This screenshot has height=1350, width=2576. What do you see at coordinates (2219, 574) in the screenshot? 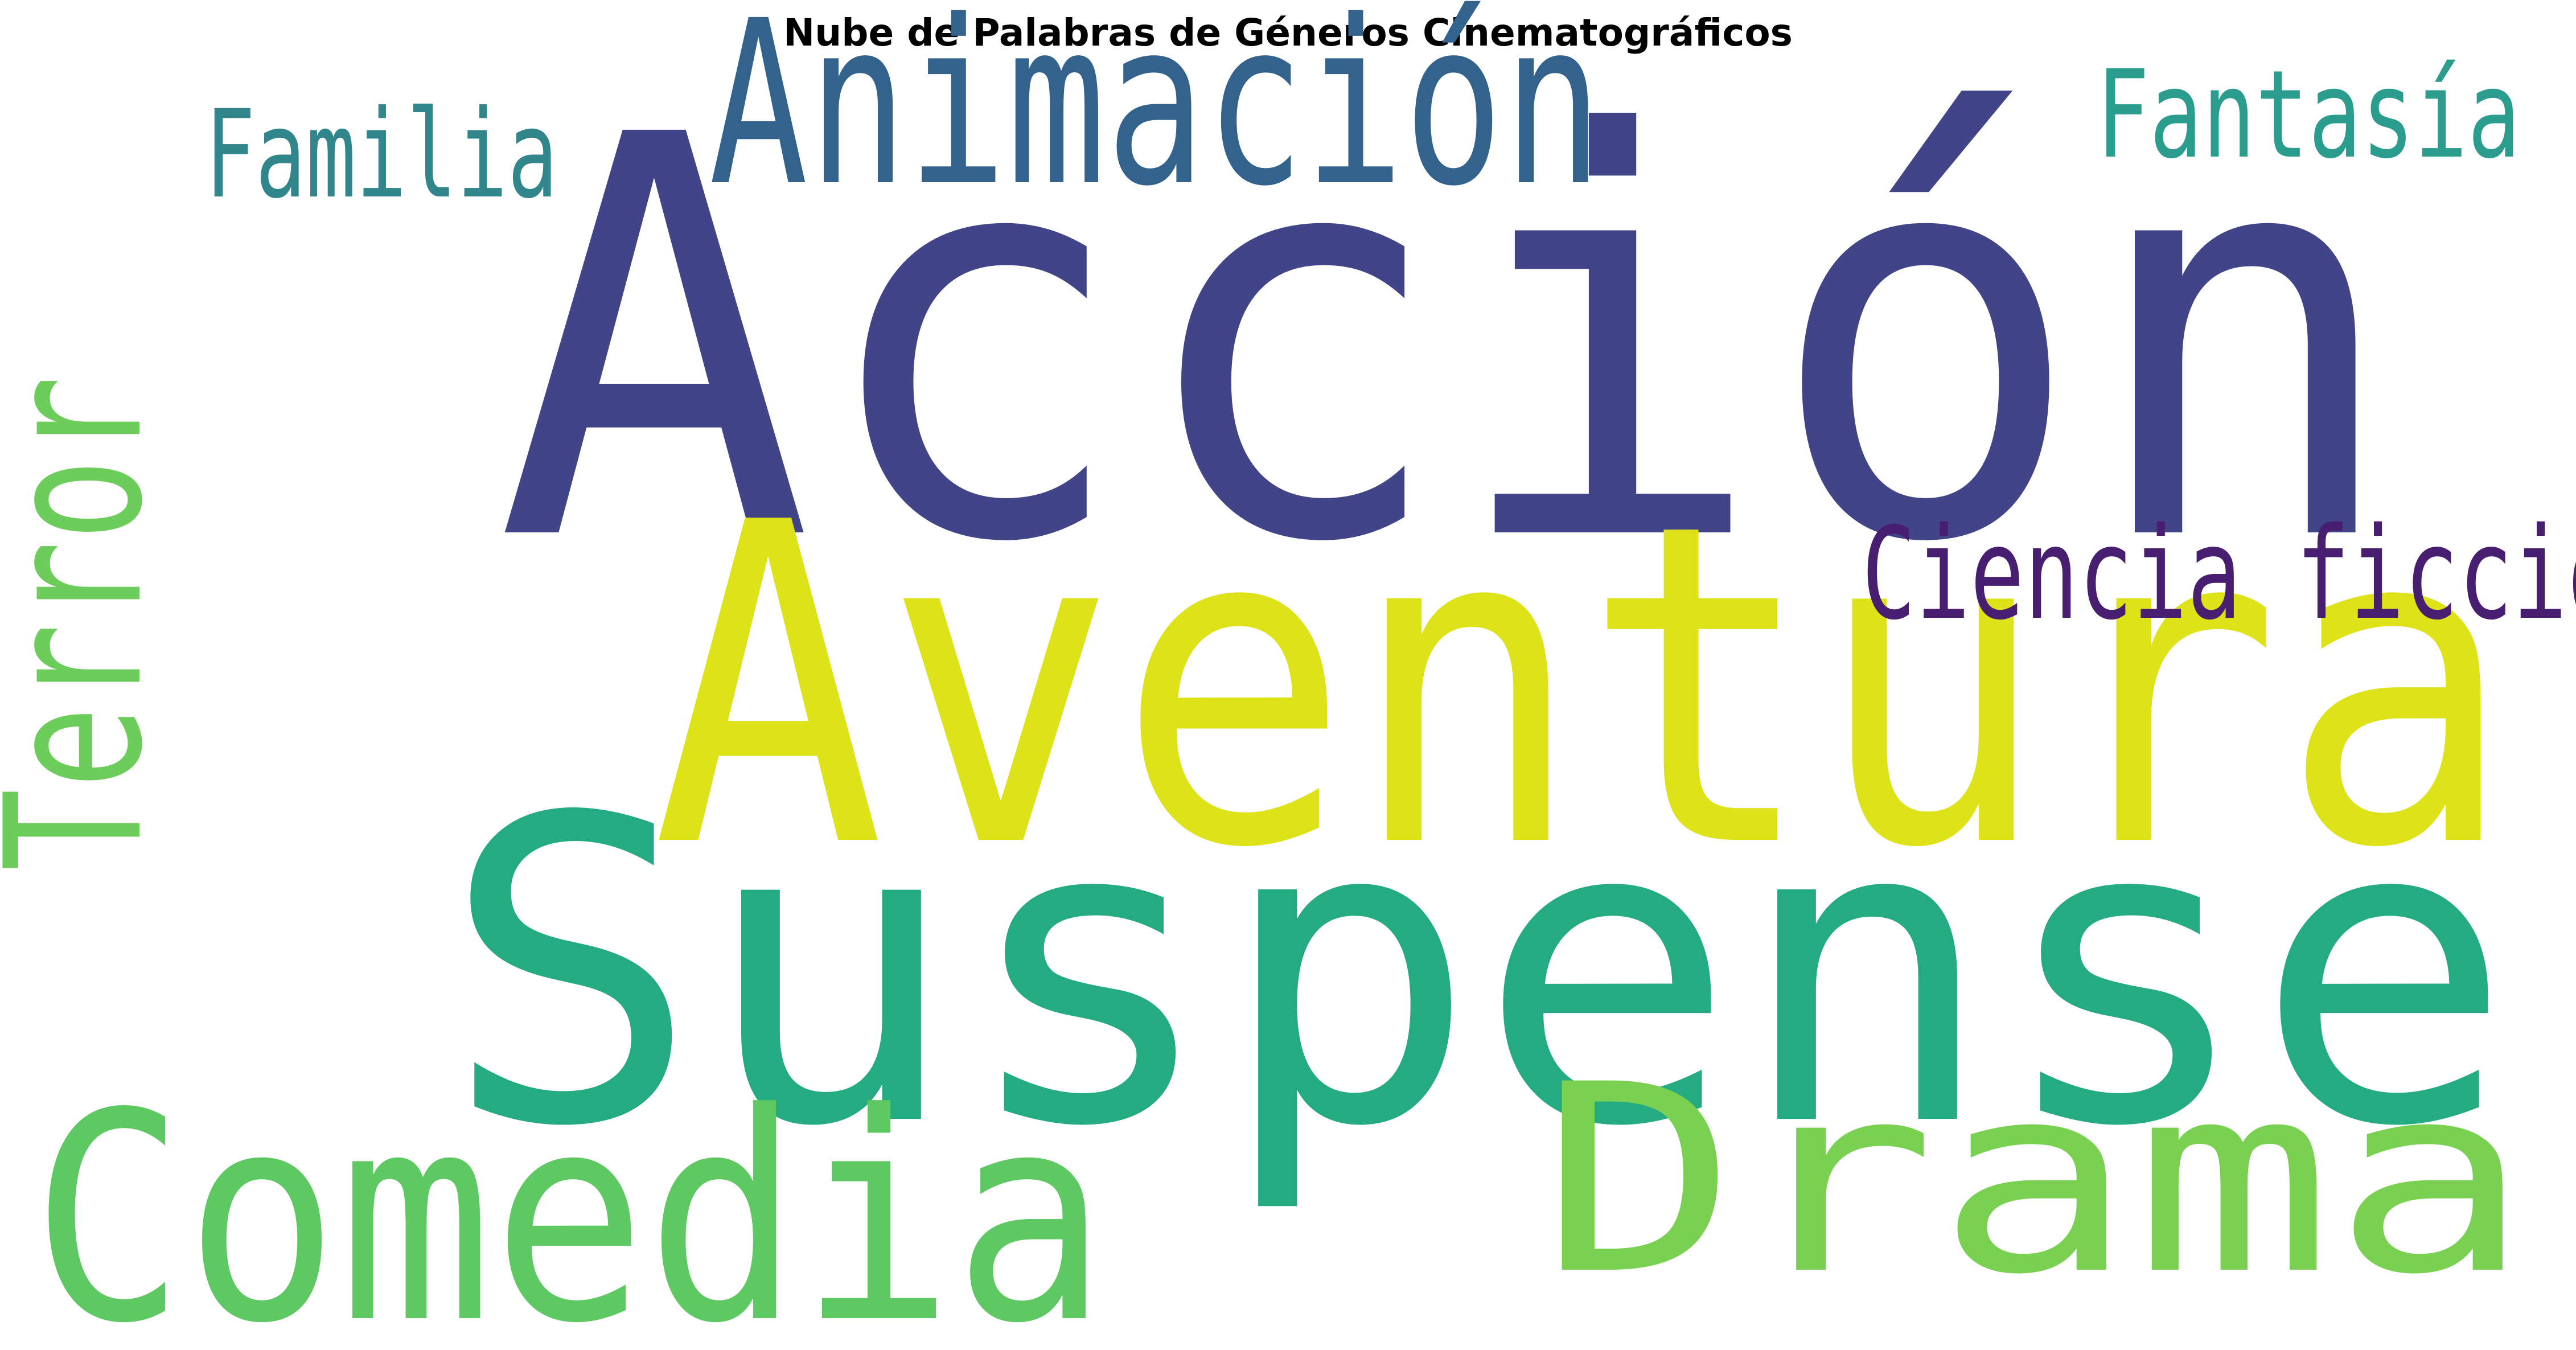
I see `word-ciencia-ficción: Ciencia ficción` at bounding box center [2219, 574].